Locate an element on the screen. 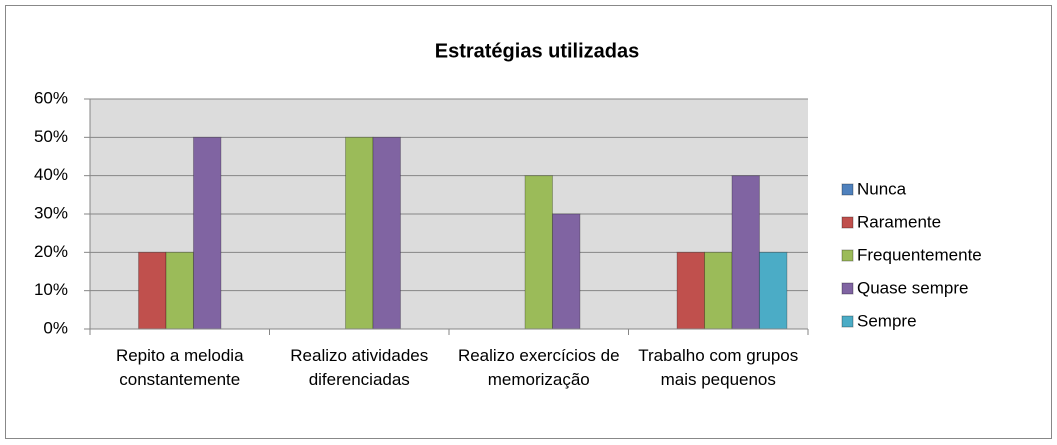 The height and width of the screenshot is (445, 1057). x-tick-label: Realizo exercícios de memorização is located at coordinates (538, 367).